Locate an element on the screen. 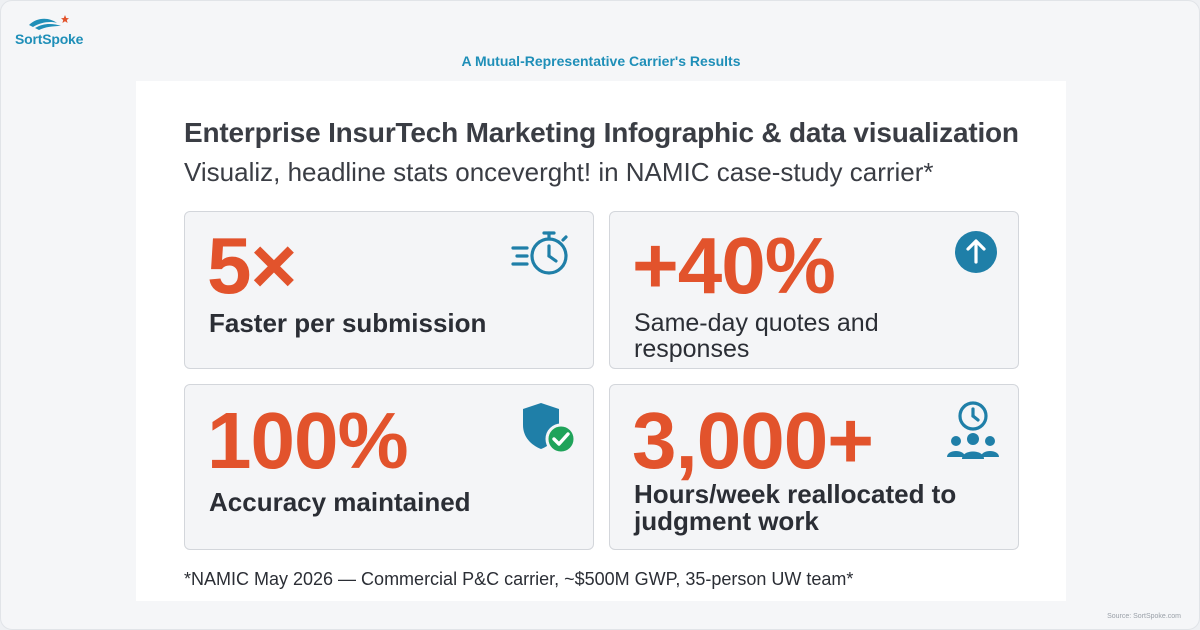 This screenshot has width=1200, height=630. logo-wordmark: SortSpoke is located at coordinates (49, 39).